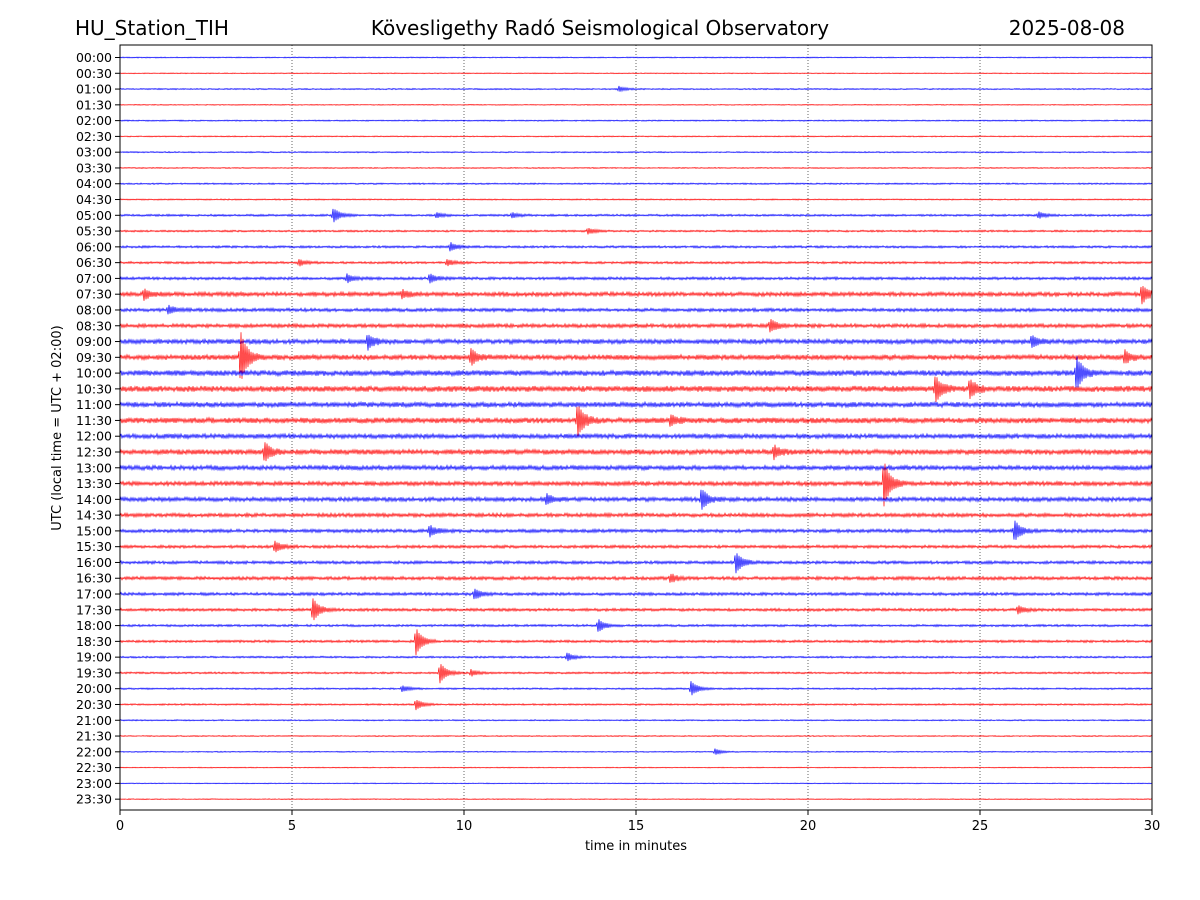  What do you see at coordinates (94, 751) in the screenshot?
I see `row-time-label: 22:00` at bounding box center [94, 751].